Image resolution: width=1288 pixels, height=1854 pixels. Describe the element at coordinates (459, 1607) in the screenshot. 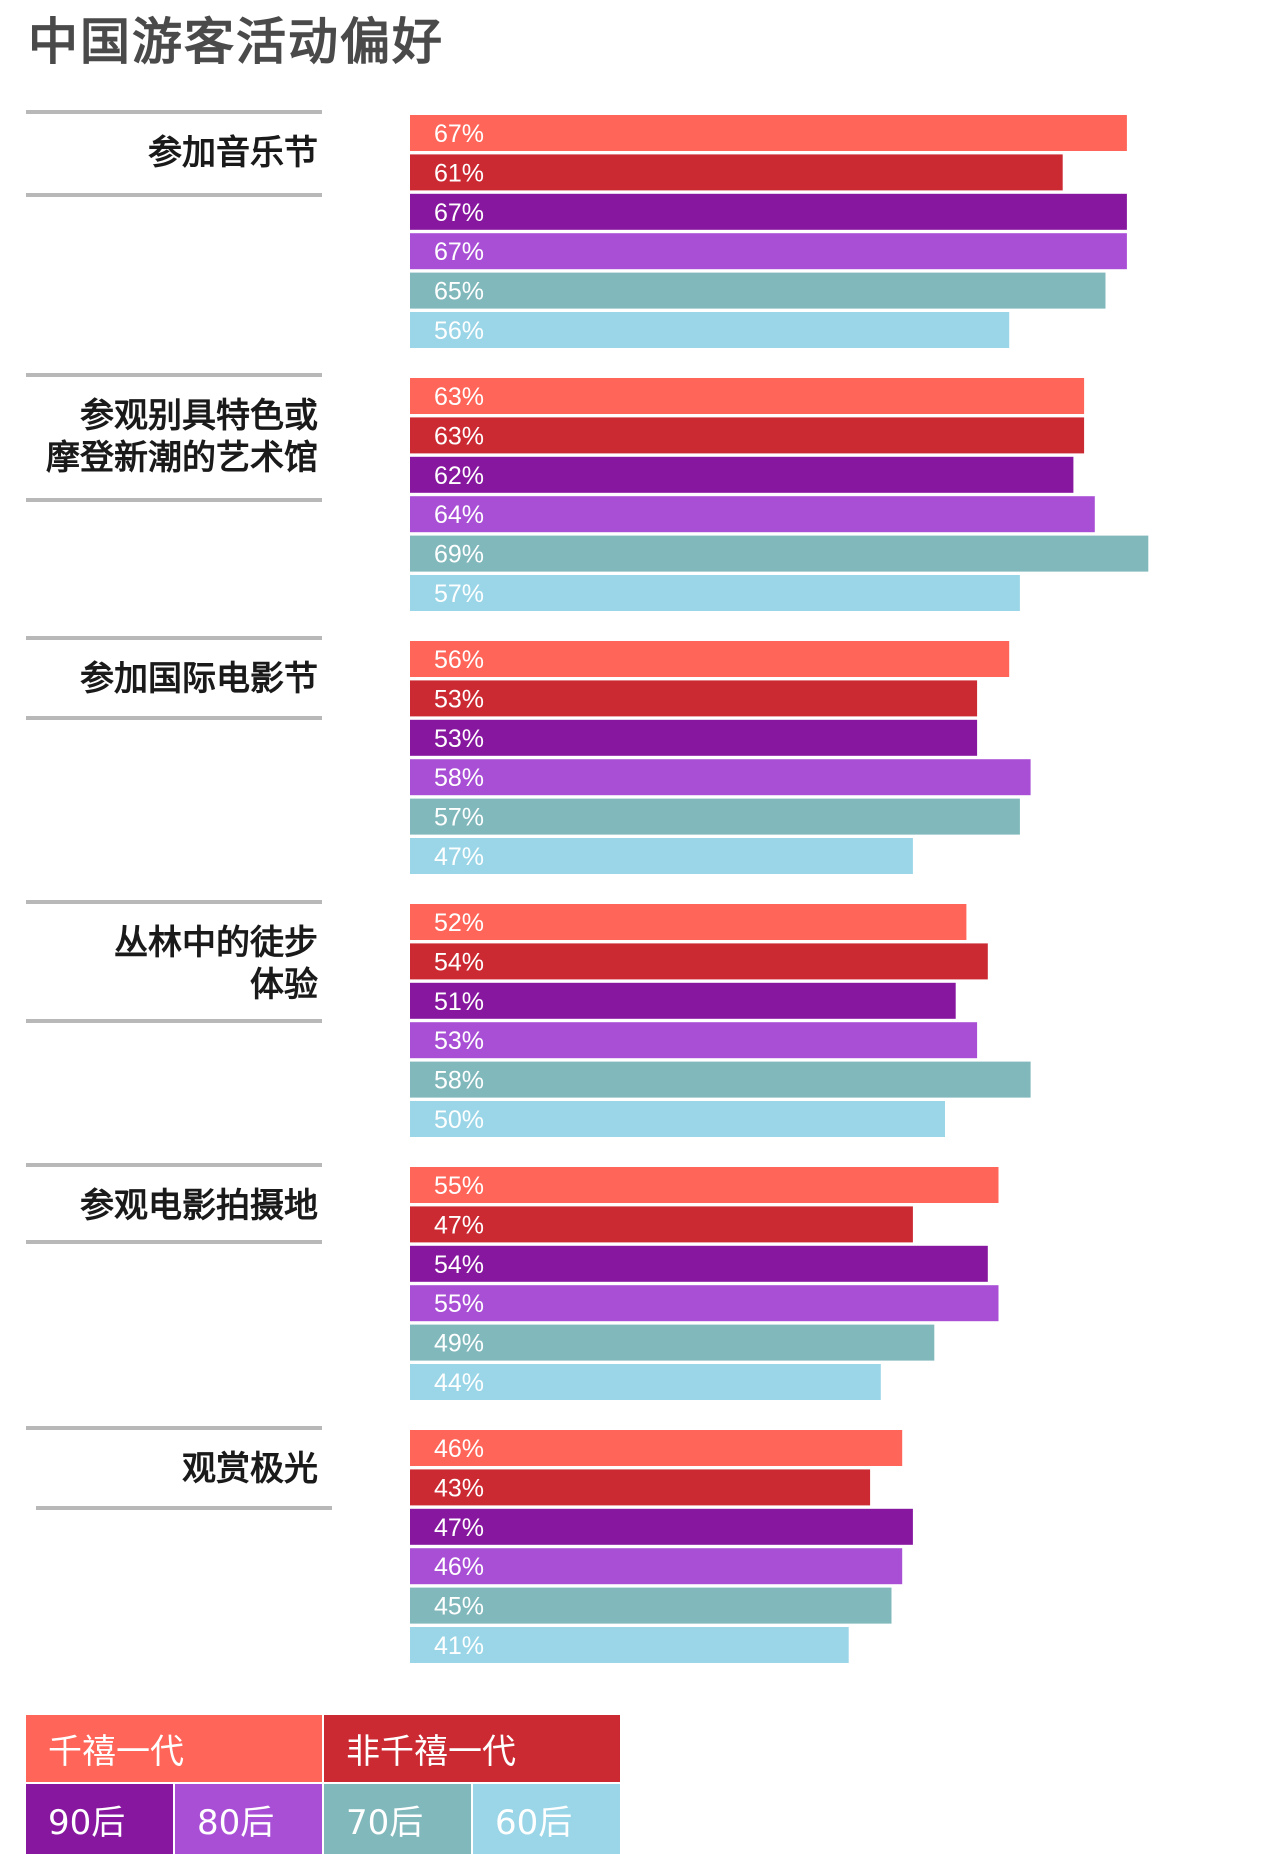

I see `bar-value-label: 45%` at that location.